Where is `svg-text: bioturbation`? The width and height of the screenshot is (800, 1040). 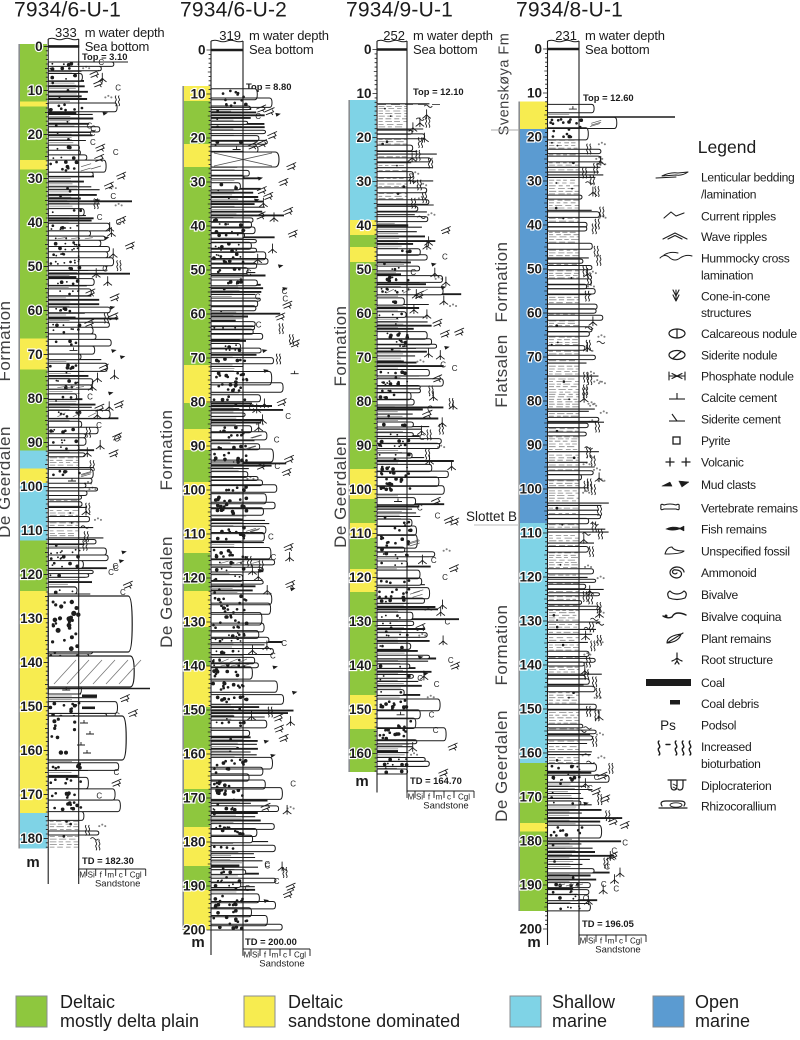 svg-text: bioturbation is located at coordinates (731, 764).